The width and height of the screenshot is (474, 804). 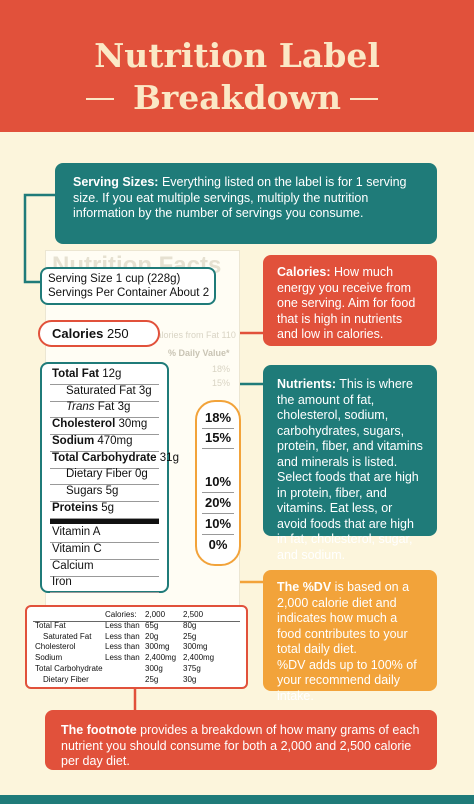 I want to click on nutrient-name: Fat, so click(x=106, y=407).